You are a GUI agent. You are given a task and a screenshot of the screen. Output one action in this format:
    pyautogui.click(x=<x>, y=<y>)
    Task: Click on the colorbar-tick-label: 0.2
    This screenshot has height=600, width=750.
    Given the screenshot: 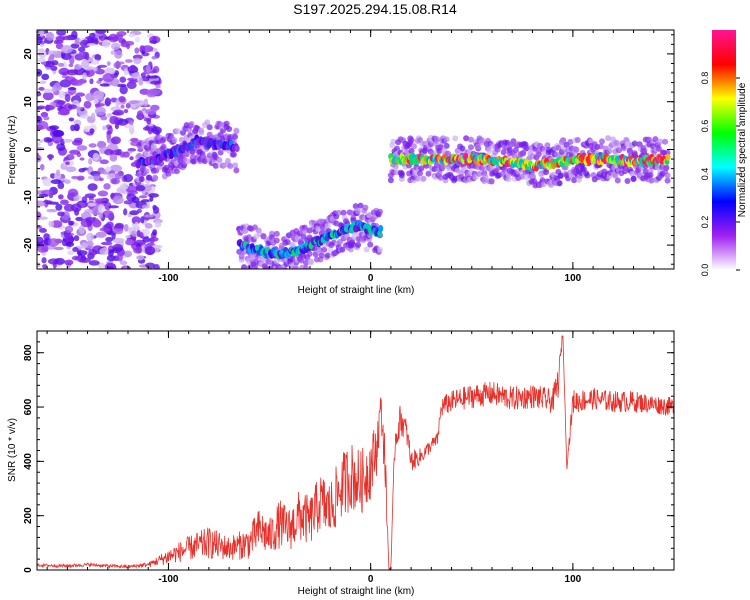 What is the action you would take?
    pyautogui.click(x=705, y=222)
    